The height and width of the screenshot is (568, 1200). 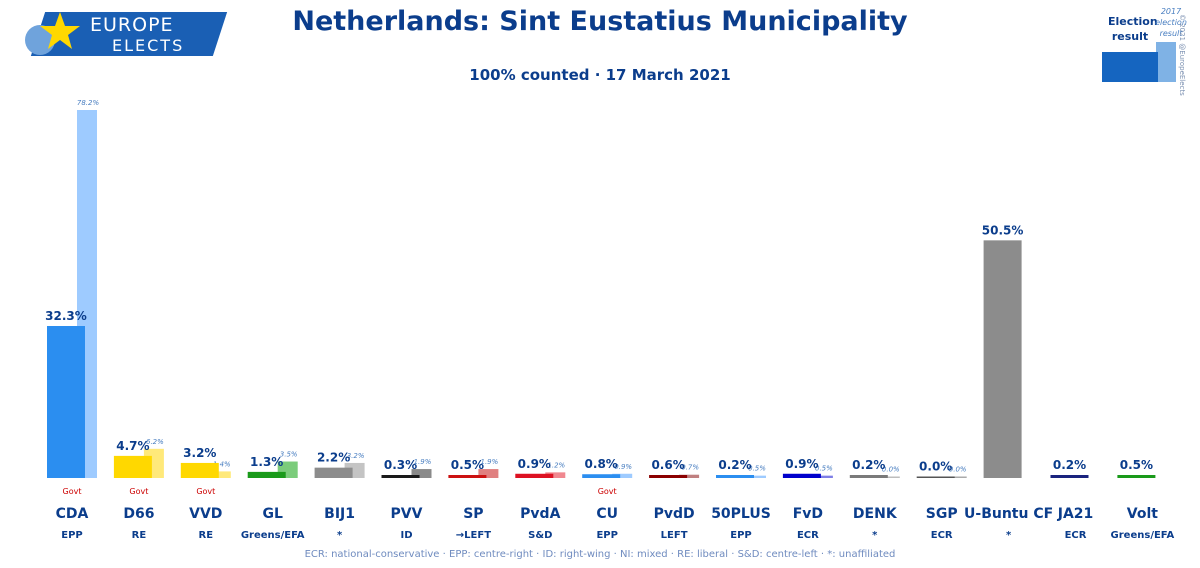 I want to click on party-name-label: CU, so click(x=607, y=514).